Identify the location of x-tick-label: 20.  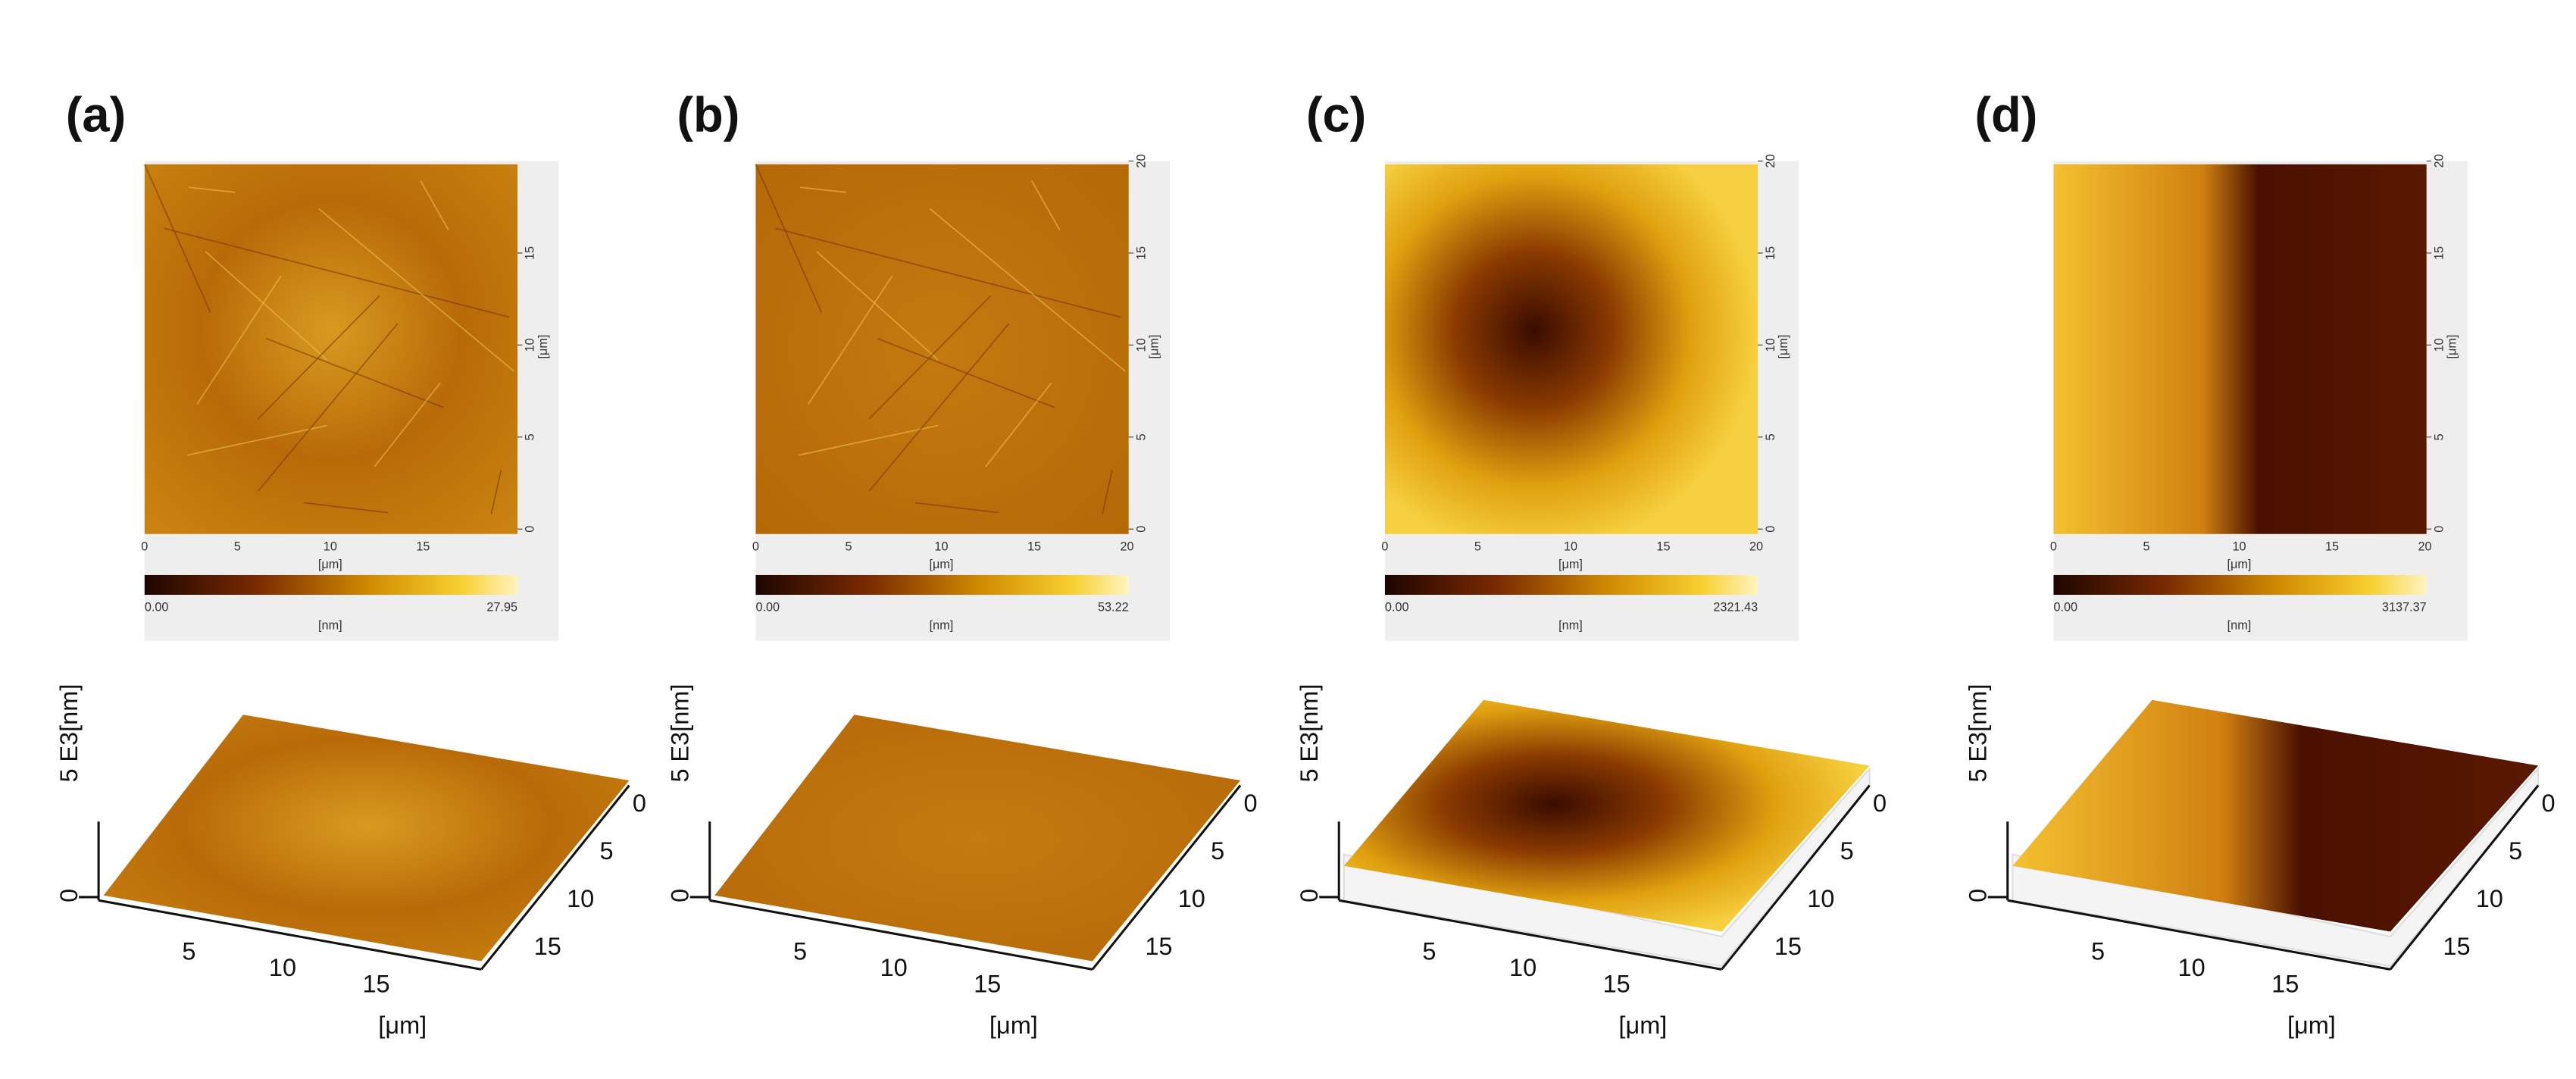
(2424, 546).